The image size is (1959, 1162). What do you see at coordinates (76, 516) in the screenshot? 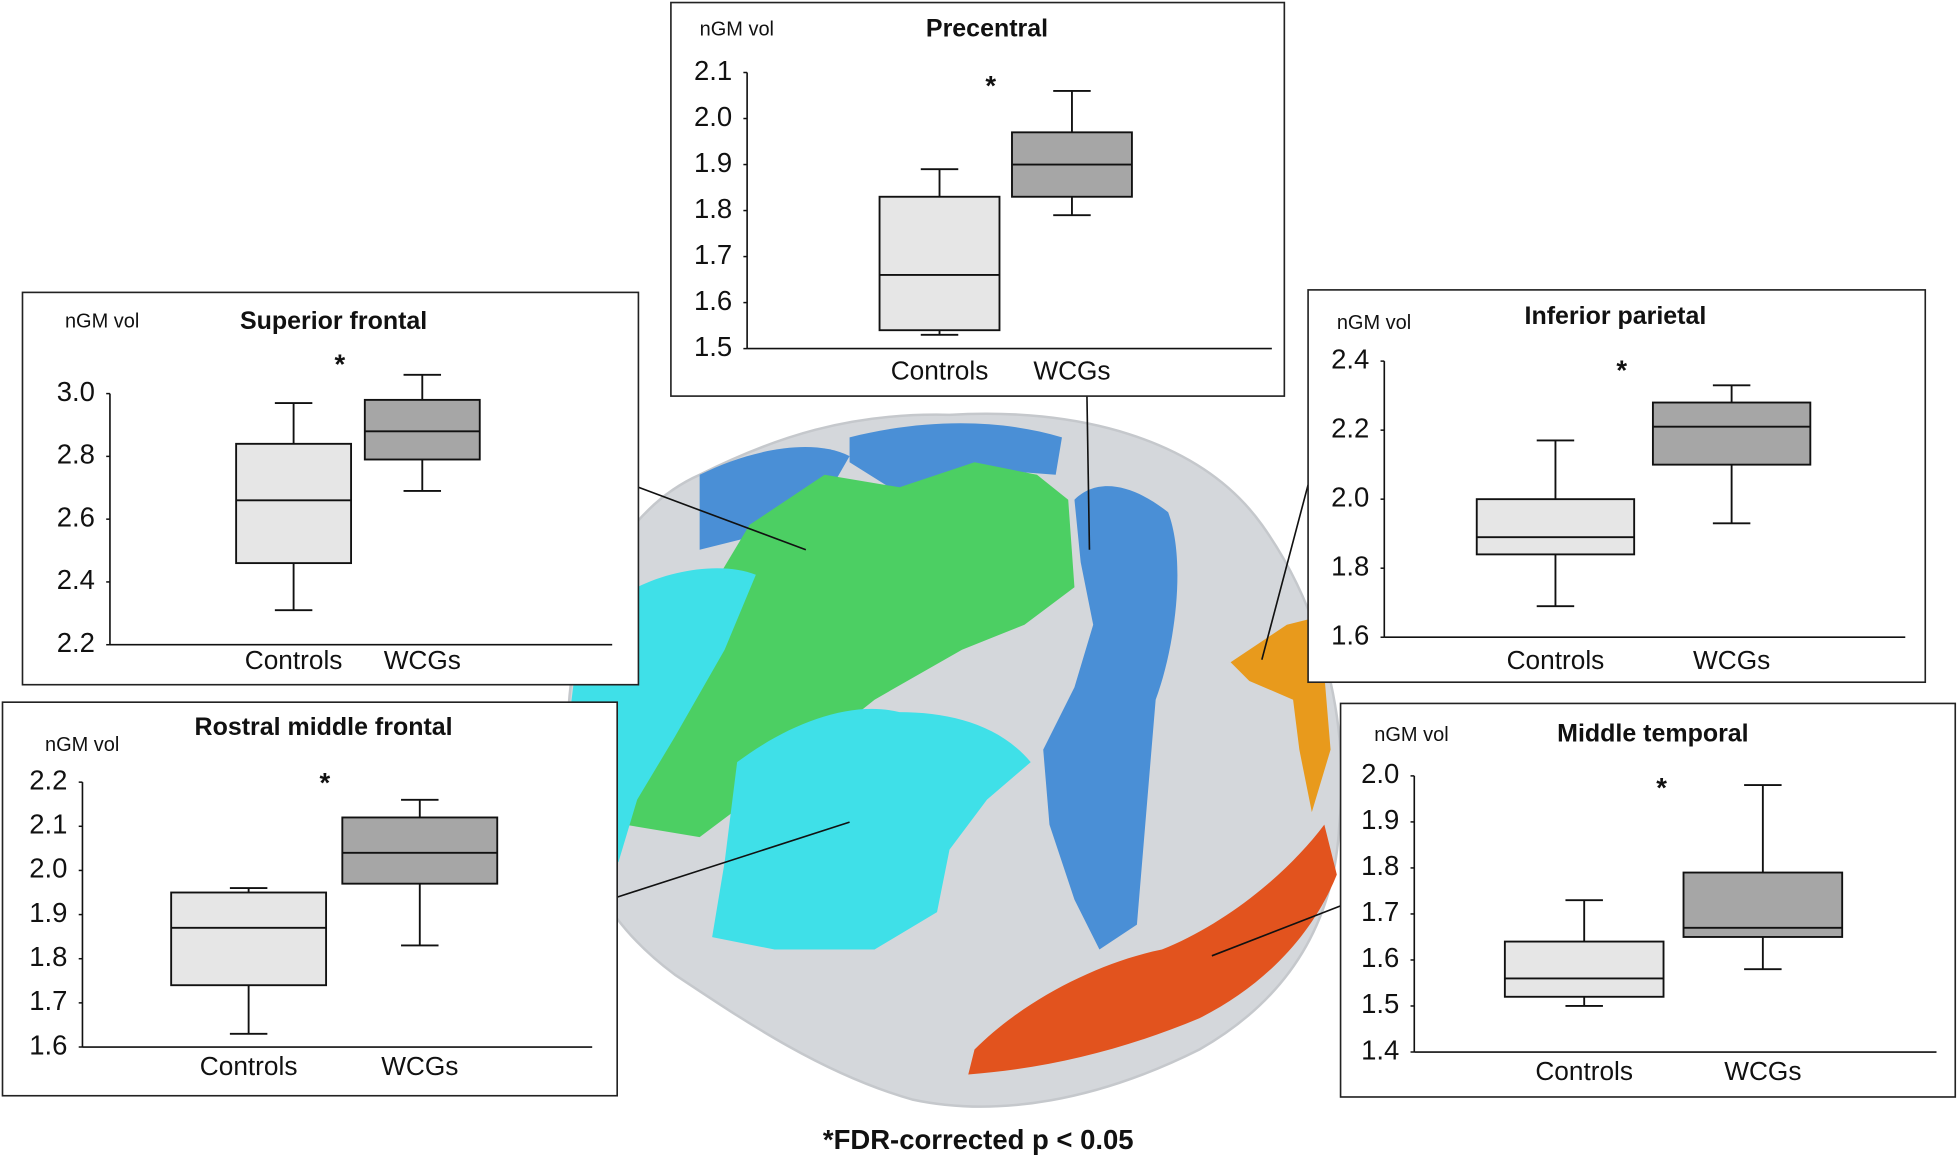
I see `y-tick-label: 2.6` at bounding box center [76, 516].